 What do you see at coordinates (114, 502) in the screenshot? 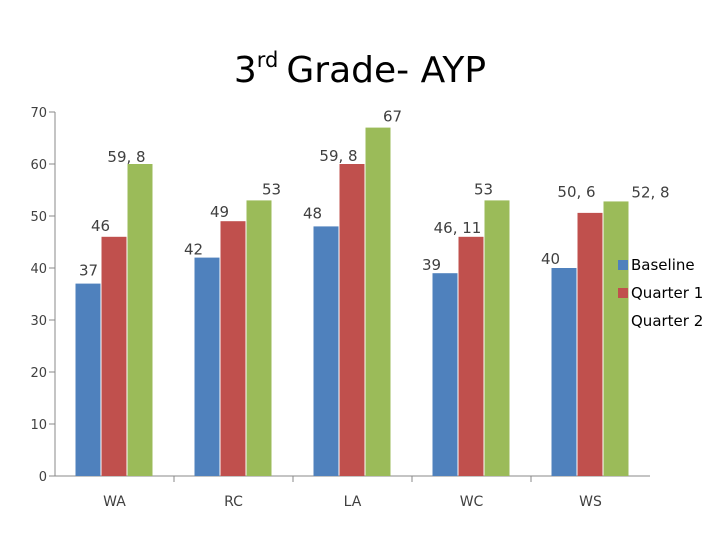
I see `x-category-label: WA` at bounding box center [114, 502].